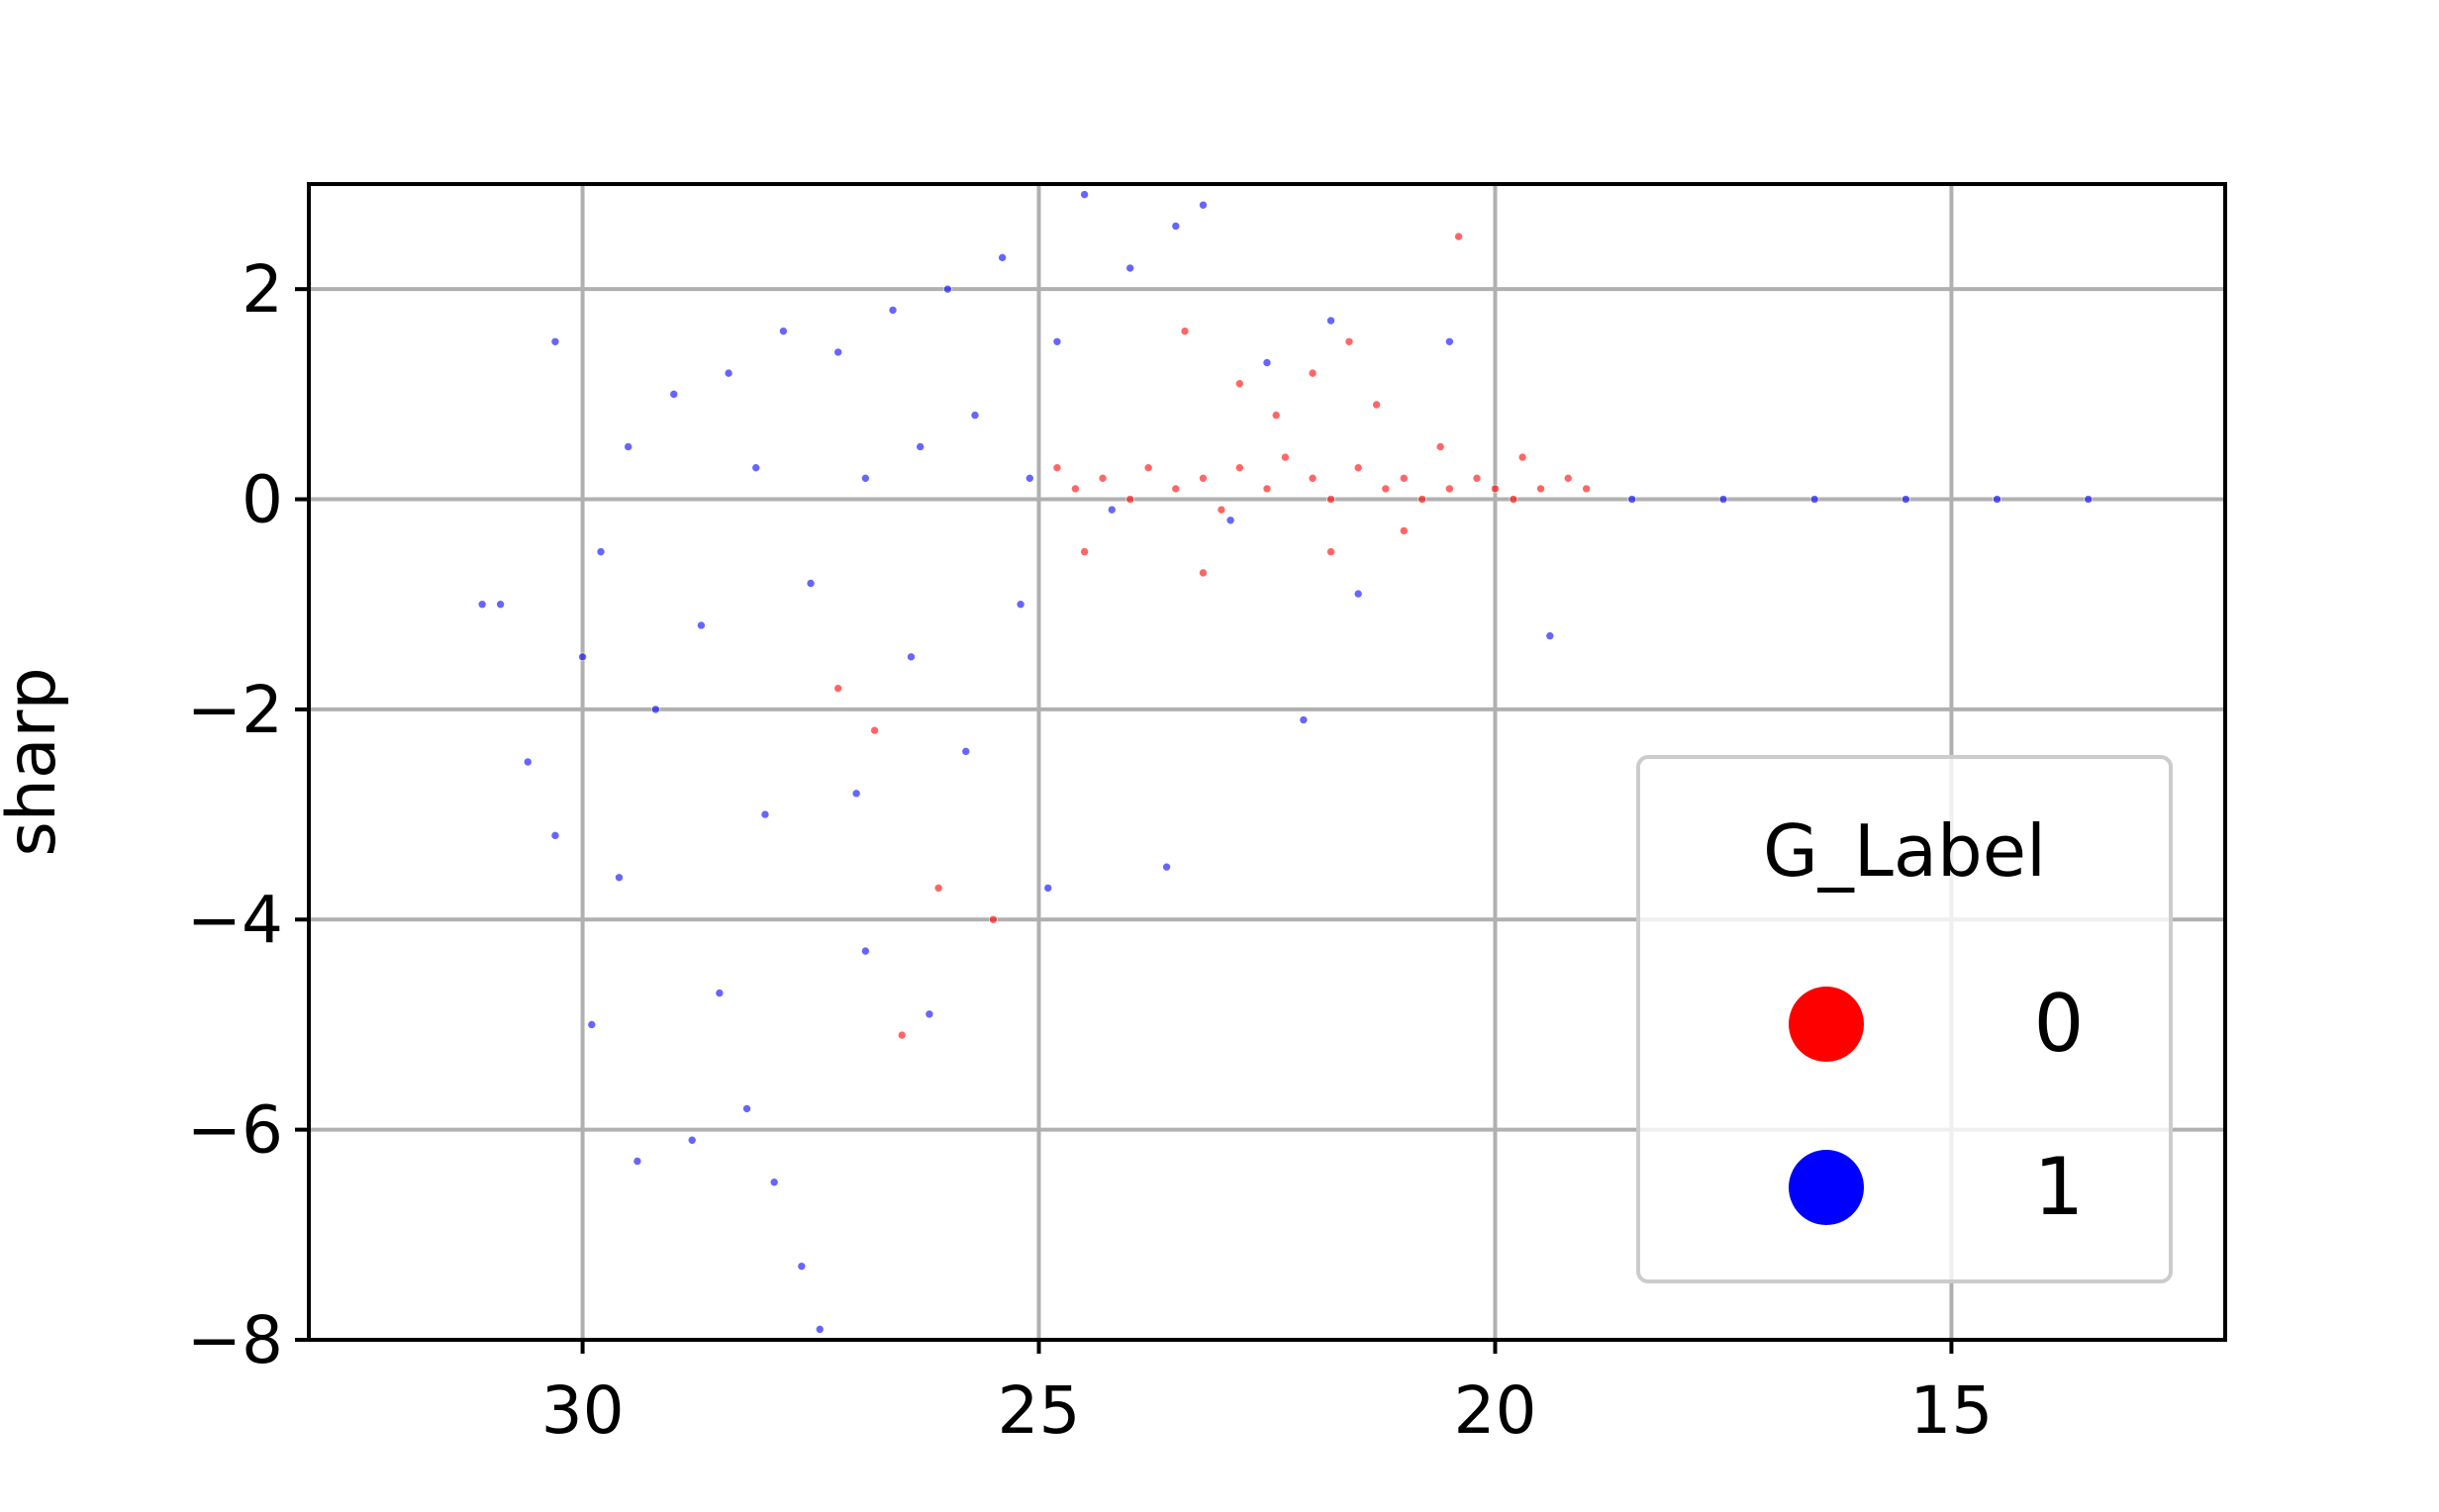 Image resolution: width=2439 pixels, height=1512 pixels. I want to click on legend-box, so click(1904, 1019).